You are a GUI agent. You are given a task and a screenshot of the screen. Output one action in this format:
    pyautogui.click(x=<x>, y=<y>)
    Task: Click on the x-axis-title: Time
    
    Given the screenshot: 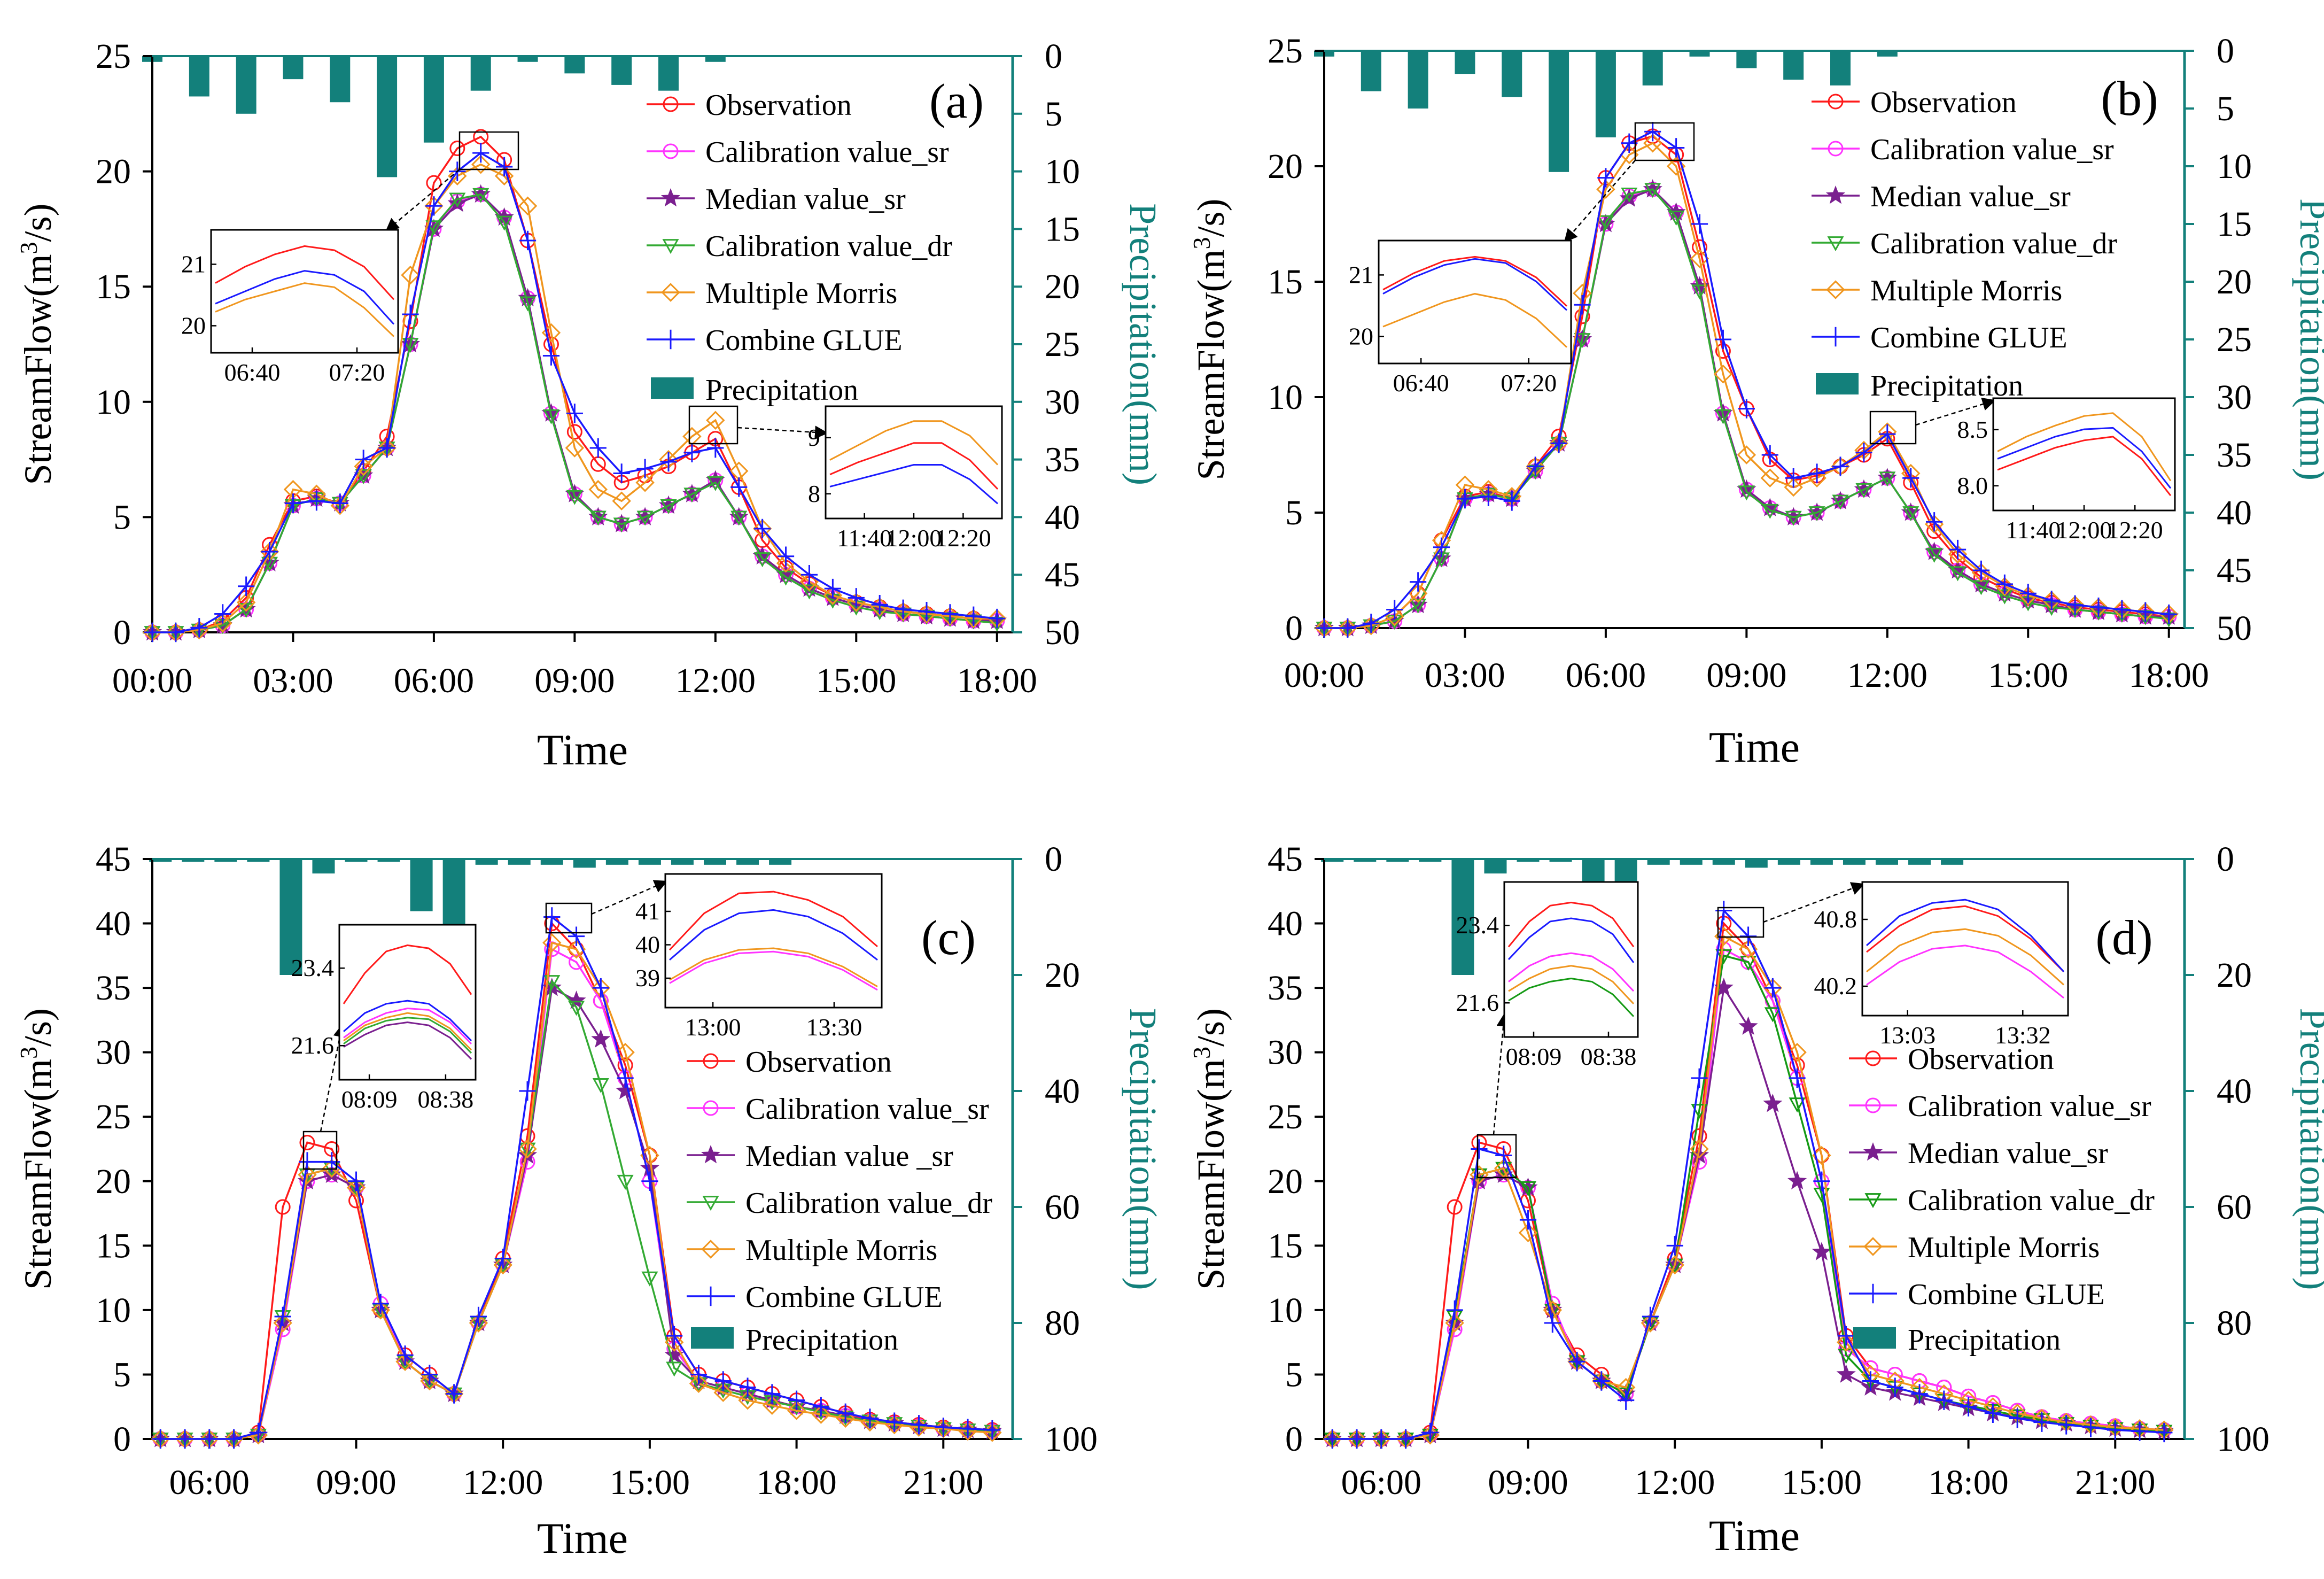 What is the action you would take?
    pyautogui.click(x=582, y=1538)
    